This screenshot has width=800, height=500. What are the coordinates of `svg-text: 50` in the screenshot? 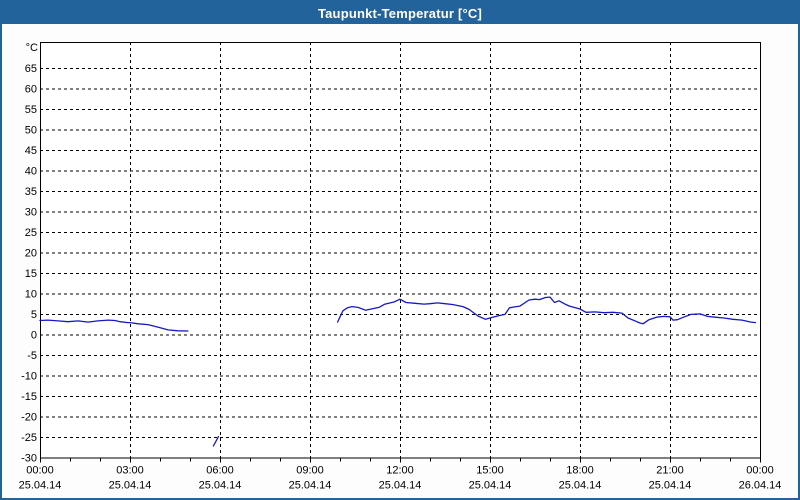 It's located at (31, 130).